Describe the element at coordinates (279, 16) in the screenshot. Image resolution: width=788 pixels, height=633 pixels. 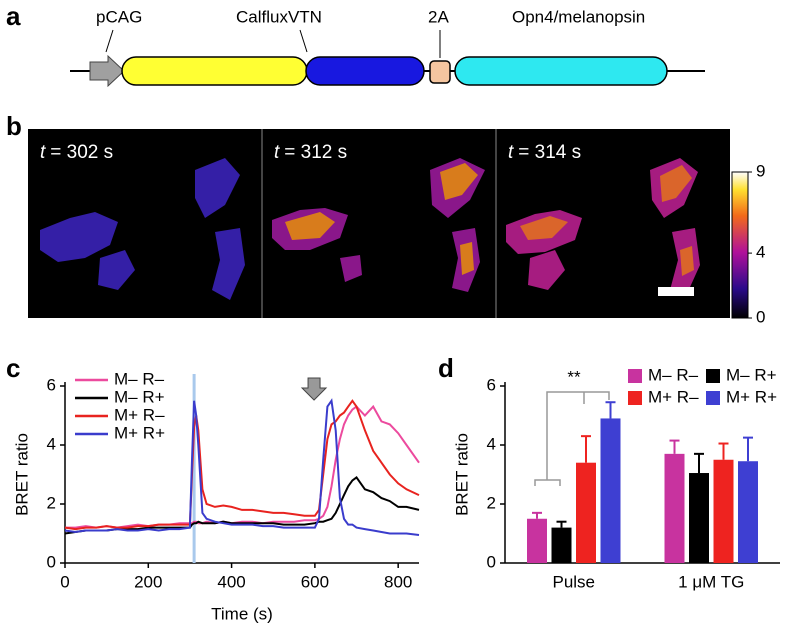
I see `construct-label: CalfluxVTN` at that location.